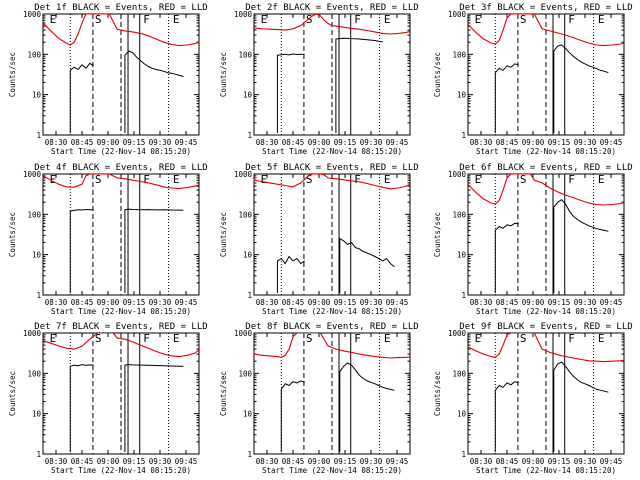  What do you see at coordinates (120, 168) in the screenshot?
I see `panel-title: Det 4f BLACK = Events, RED = LLD` at bounding box center [120, 168].